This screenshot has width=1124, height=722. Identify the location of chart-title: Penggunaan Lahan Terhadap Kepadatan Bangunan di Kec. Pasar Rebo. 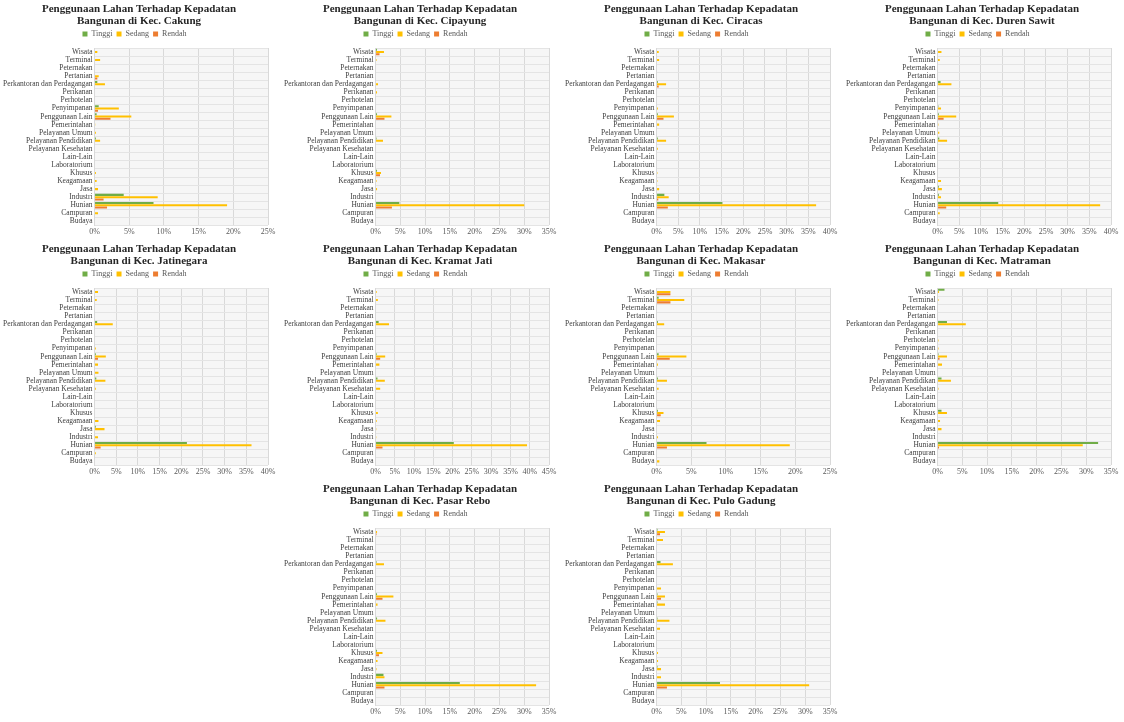
(420, 494).